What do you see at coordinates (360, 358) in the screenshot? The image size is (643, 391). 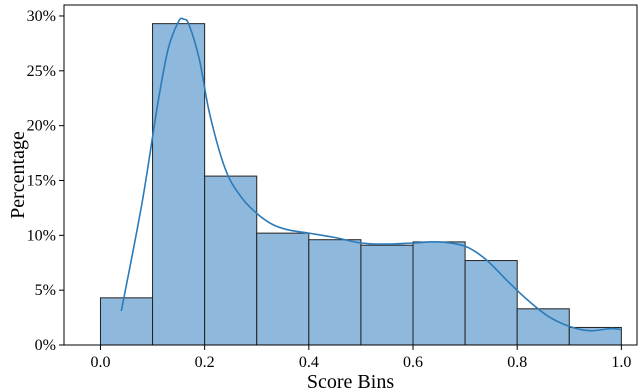 I see `x-axis-ticks: 0.0 0.2 0.4 0.6 0.8 1.0` at bounding box center [360, 358].